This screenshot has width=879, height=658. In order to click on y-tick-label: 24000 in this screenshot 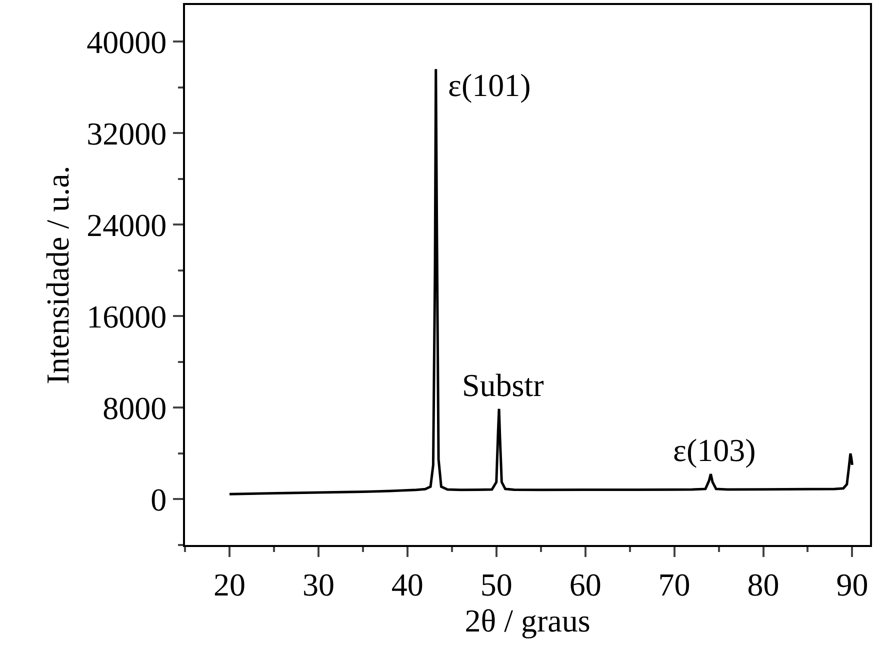, I will do `click(126, 224)`.